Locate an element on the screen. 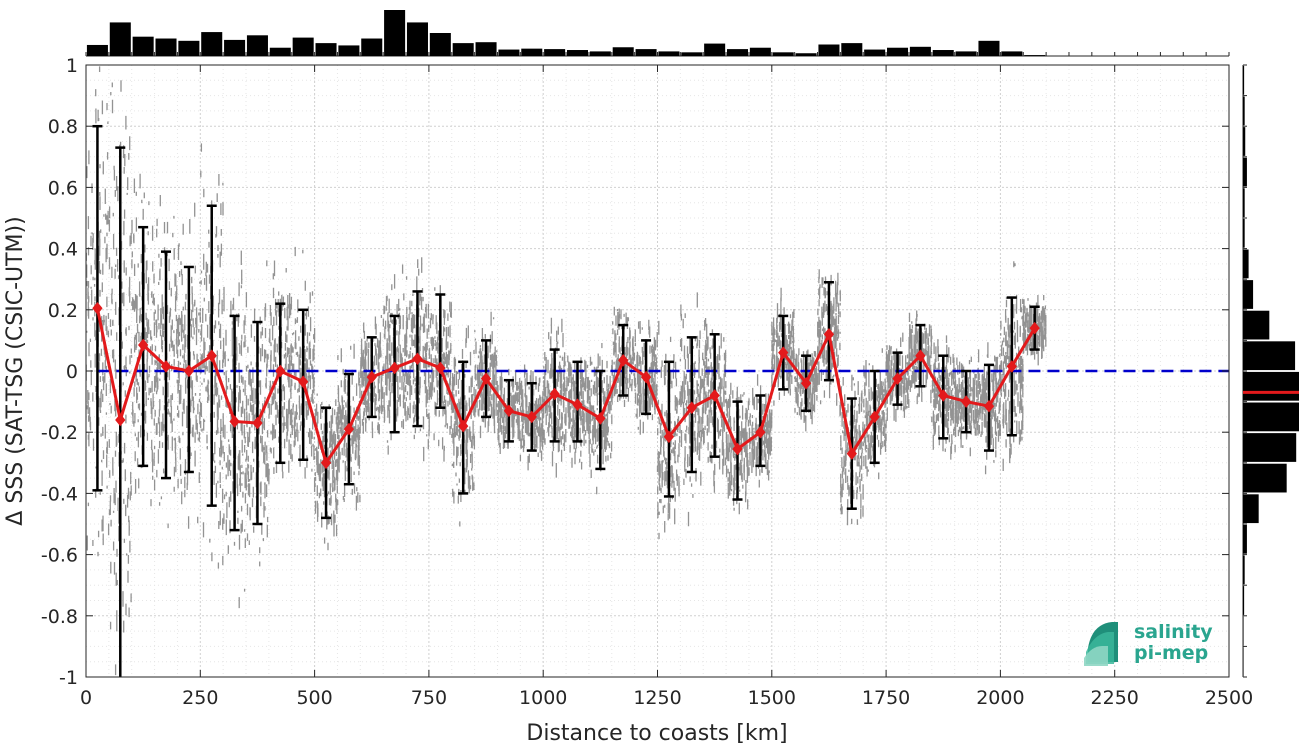 The width and height of the screenshot is (1302, 745). x-axis-label: Distance to coasts [km] is located at coordinates (656, 733).